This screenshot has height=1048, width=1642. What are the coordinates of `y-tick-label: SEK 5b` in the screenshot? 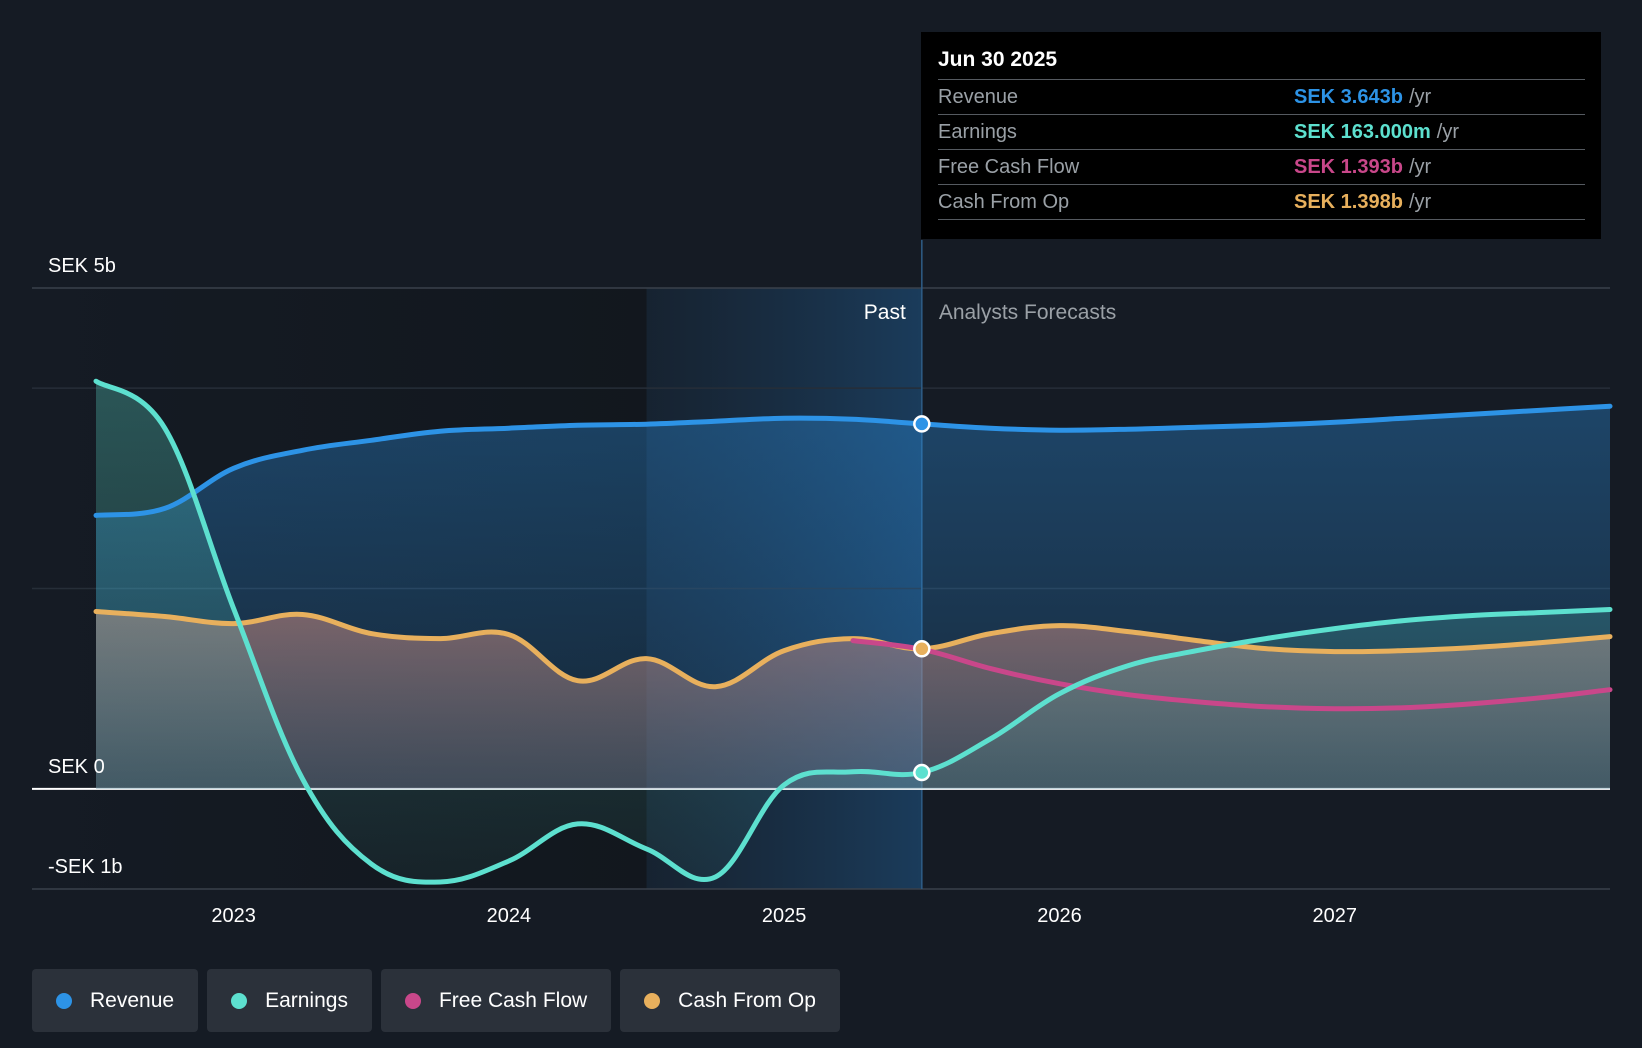 It's located at (82, 266).